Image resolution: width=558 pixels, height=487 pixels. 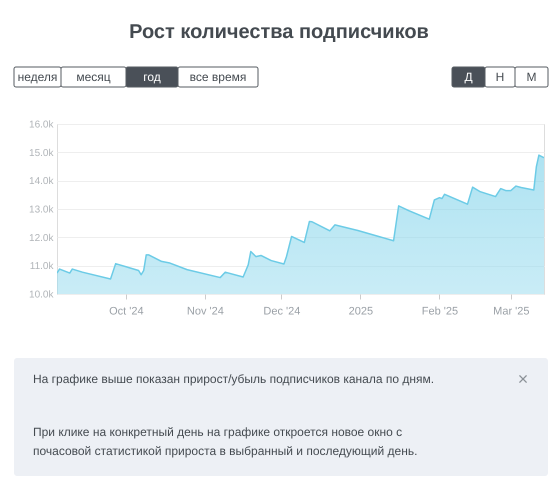 I want to click on text: На графике выше показан прирост/убыль подписчиков канала по дням., so click(x=233, y=379).